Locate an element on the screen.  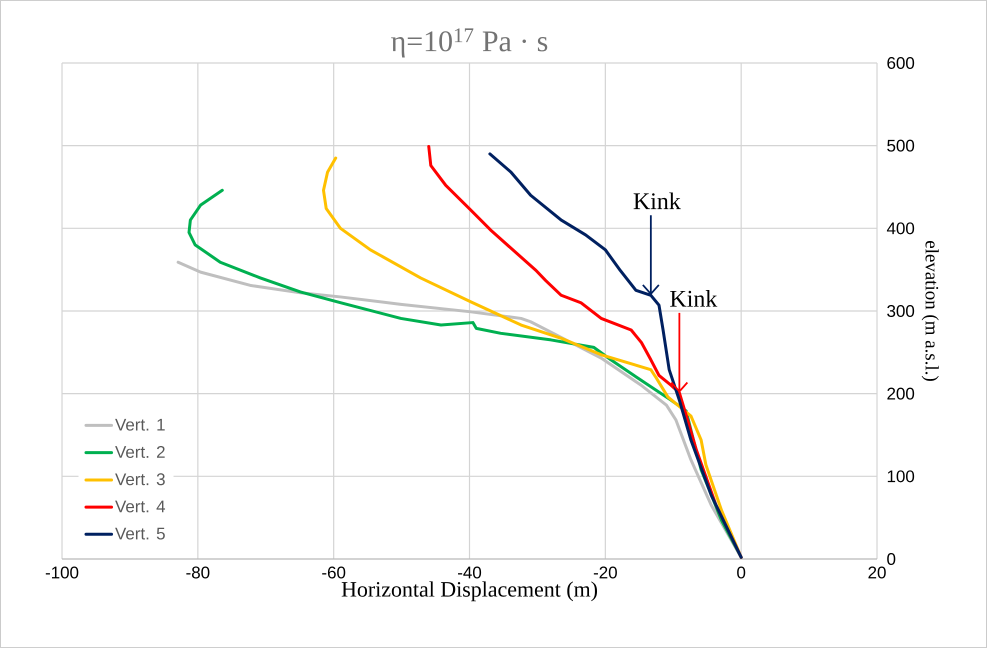
y-tick-label: 100 is located at coordinates (901, 476).